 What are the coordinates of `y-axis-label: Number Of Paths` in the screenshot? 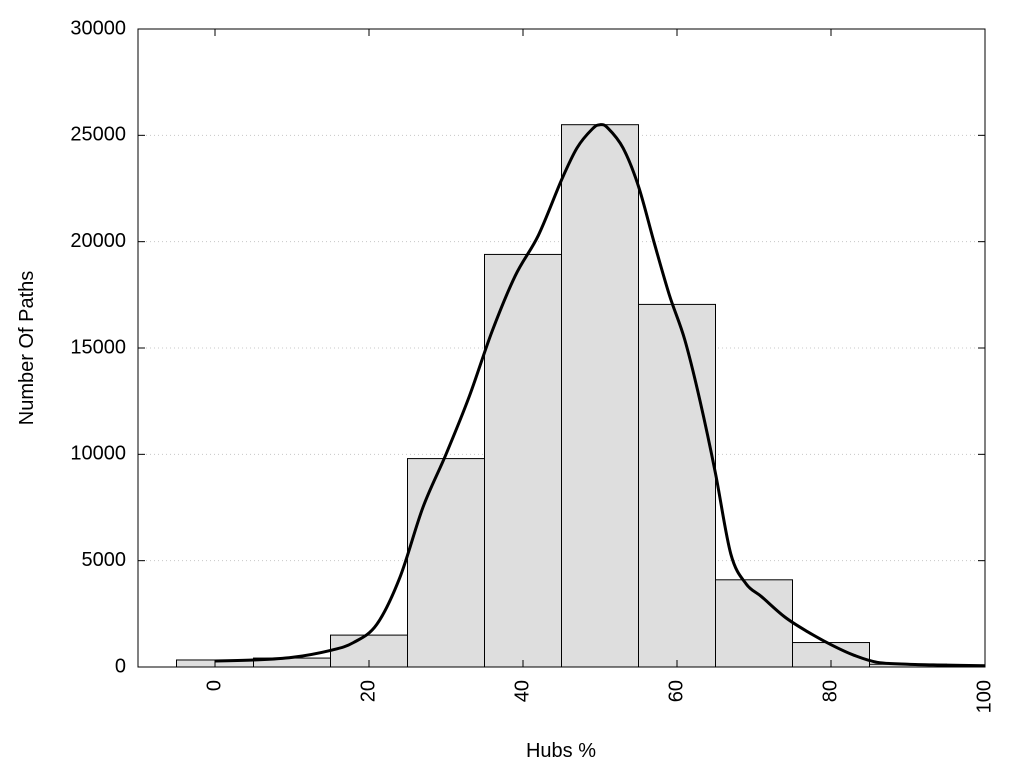 It's located at (27, 348).